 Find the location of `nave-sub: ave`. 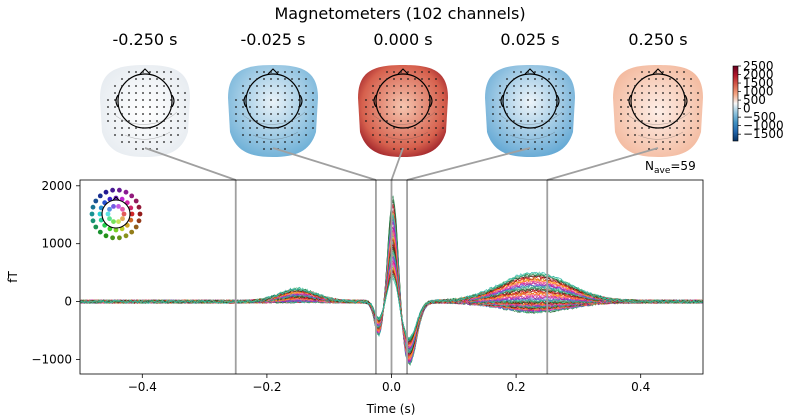

nave-sub: ave is located at coordinates (662, 171).